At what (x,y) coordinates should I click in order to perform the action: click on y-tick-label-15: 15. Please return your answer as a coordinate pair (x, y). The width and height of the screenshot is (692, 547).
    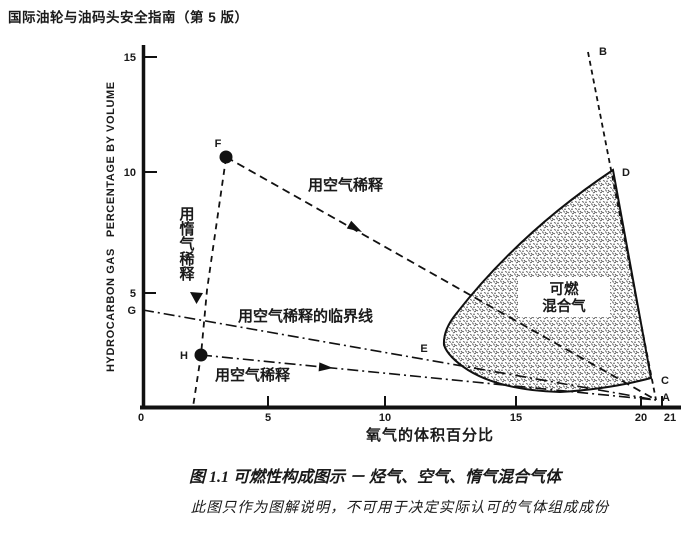
    Looking at the image, I should click on (130, 58).